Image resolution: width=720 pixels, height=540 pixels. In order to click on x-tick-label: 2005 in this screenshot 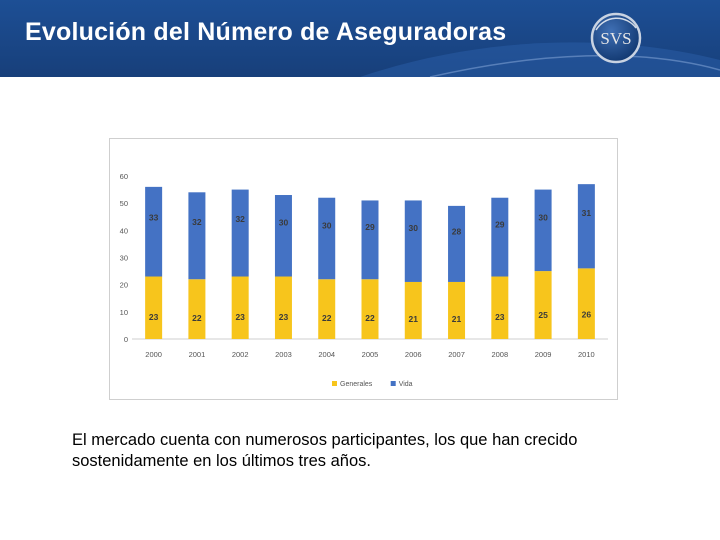, I will do `click(370, 354)`.